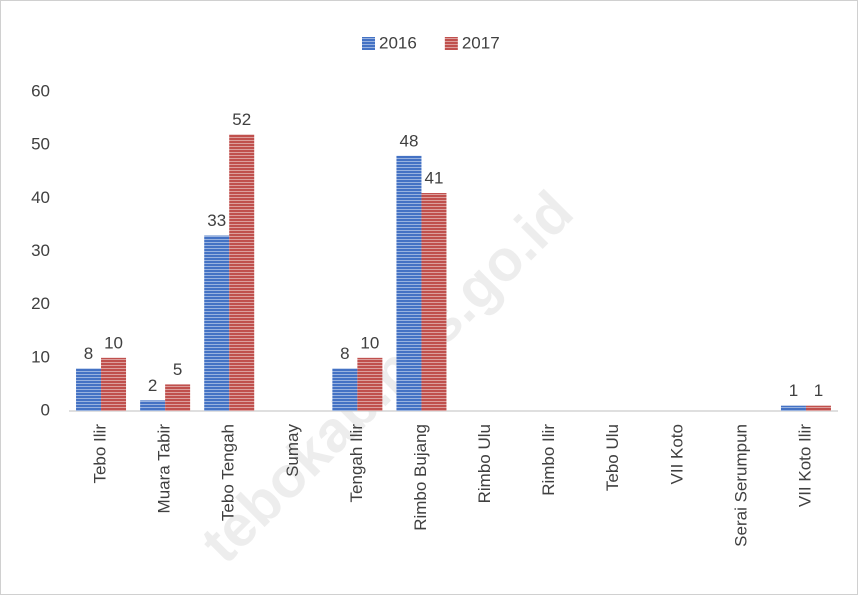 The width and height of the screenshot is (859, 596). Describe the element at coordinates (481, 42) in the screenshot. I see `legend-label: 2017` at that location.